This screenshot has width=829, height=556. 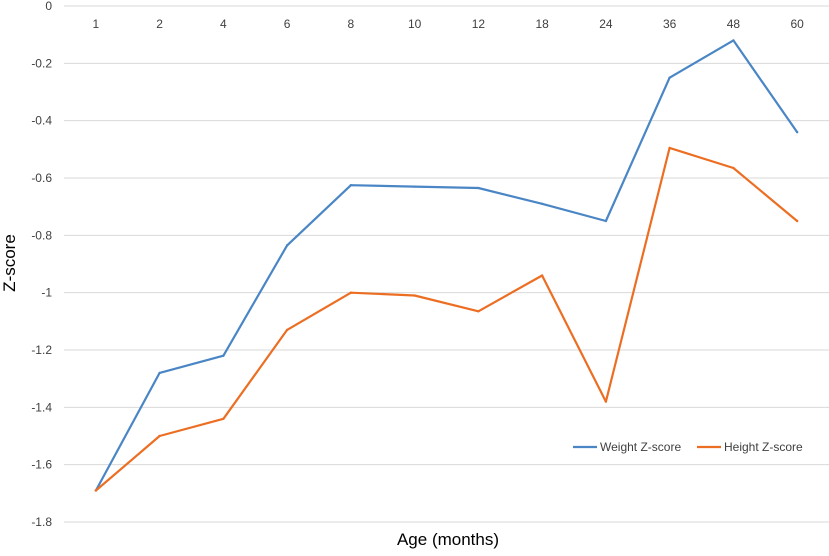 I want to click on y-tick-label: -0.8, so click(x=41, y=235).